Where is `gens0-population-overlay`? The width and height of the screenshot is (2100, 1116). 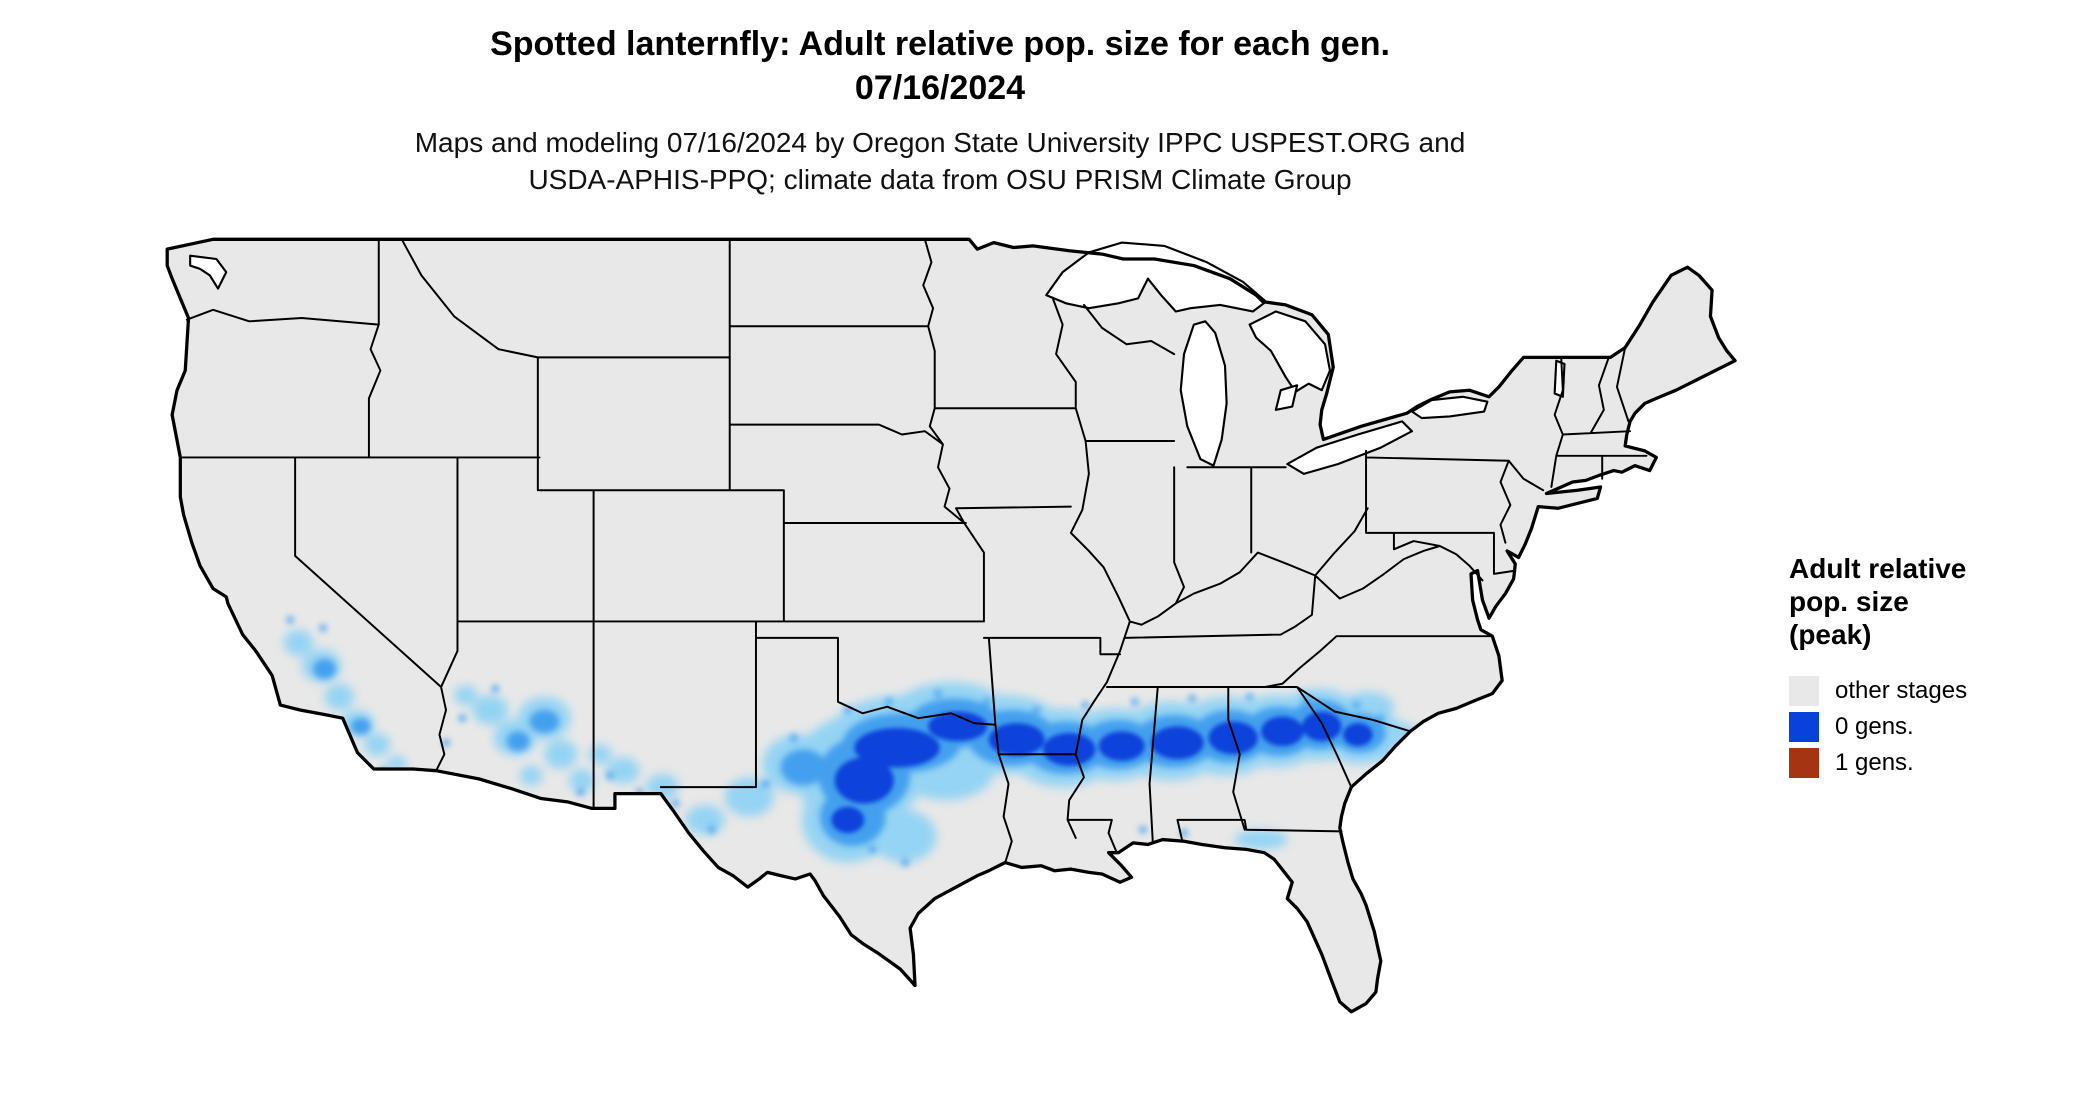 gens0-population-overlay is located at coordinates (852, 741).